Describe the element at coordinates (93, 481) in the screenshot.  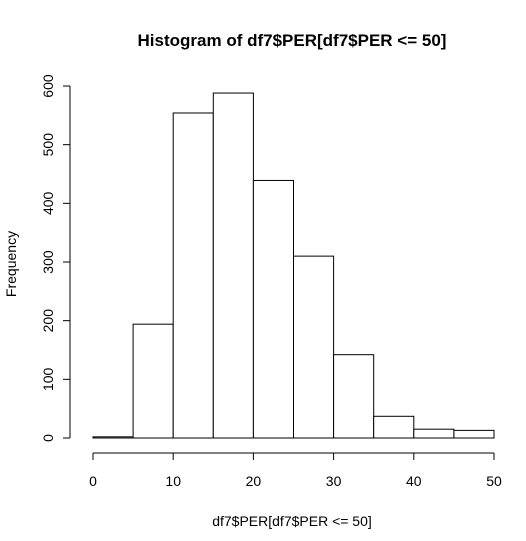
I see `x-tick-label: 0` at that location.